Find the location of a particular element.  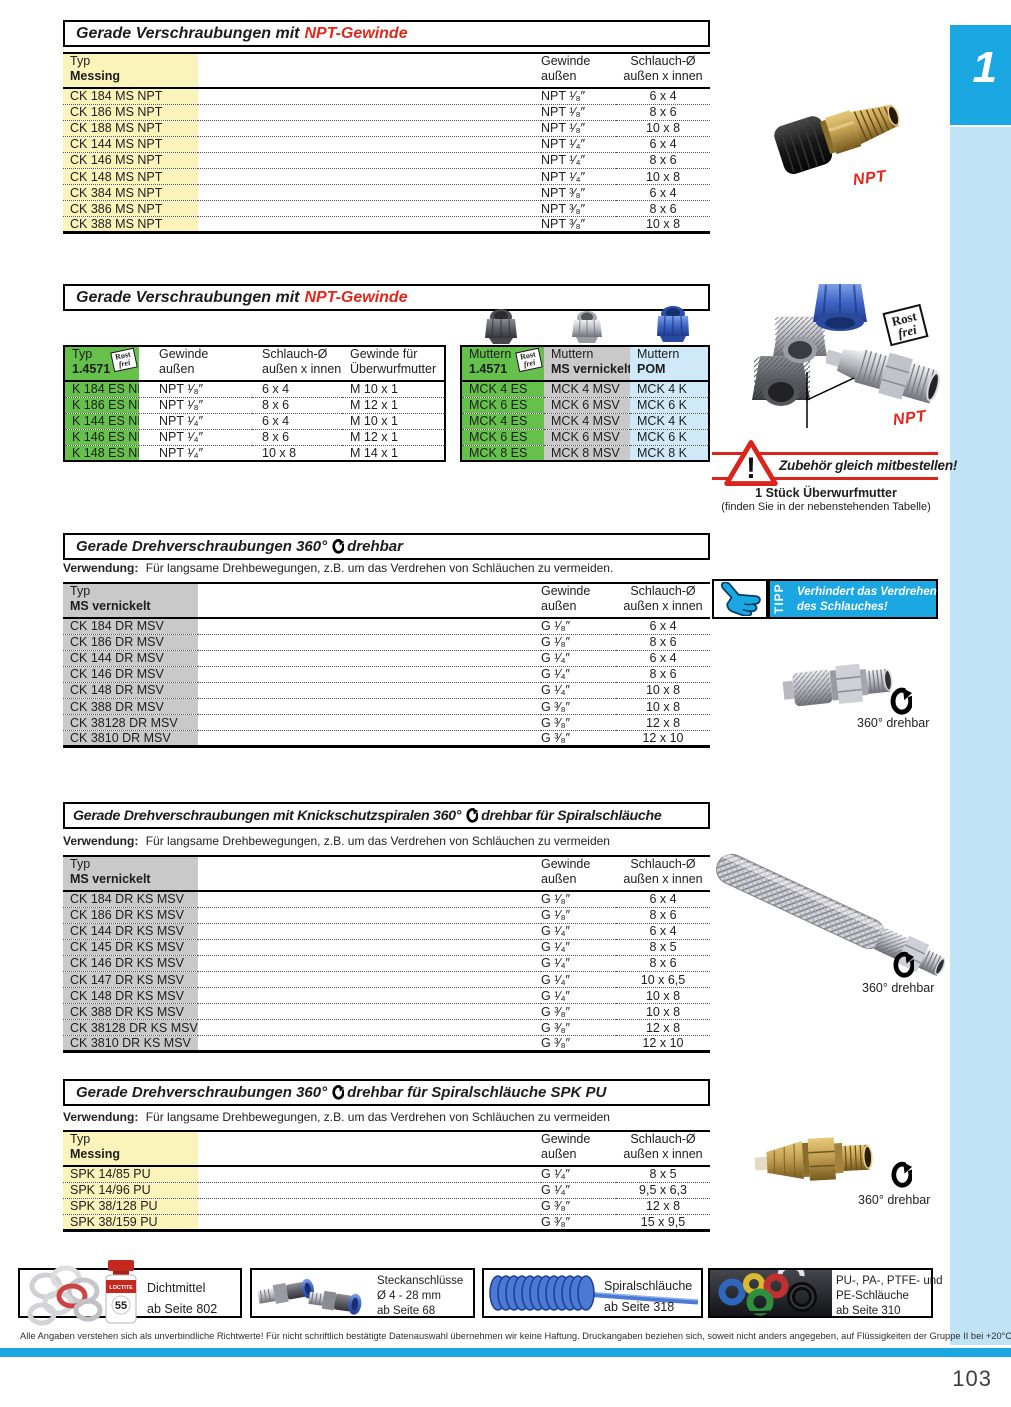

header-line: außen is located at coordinates (177, 369).